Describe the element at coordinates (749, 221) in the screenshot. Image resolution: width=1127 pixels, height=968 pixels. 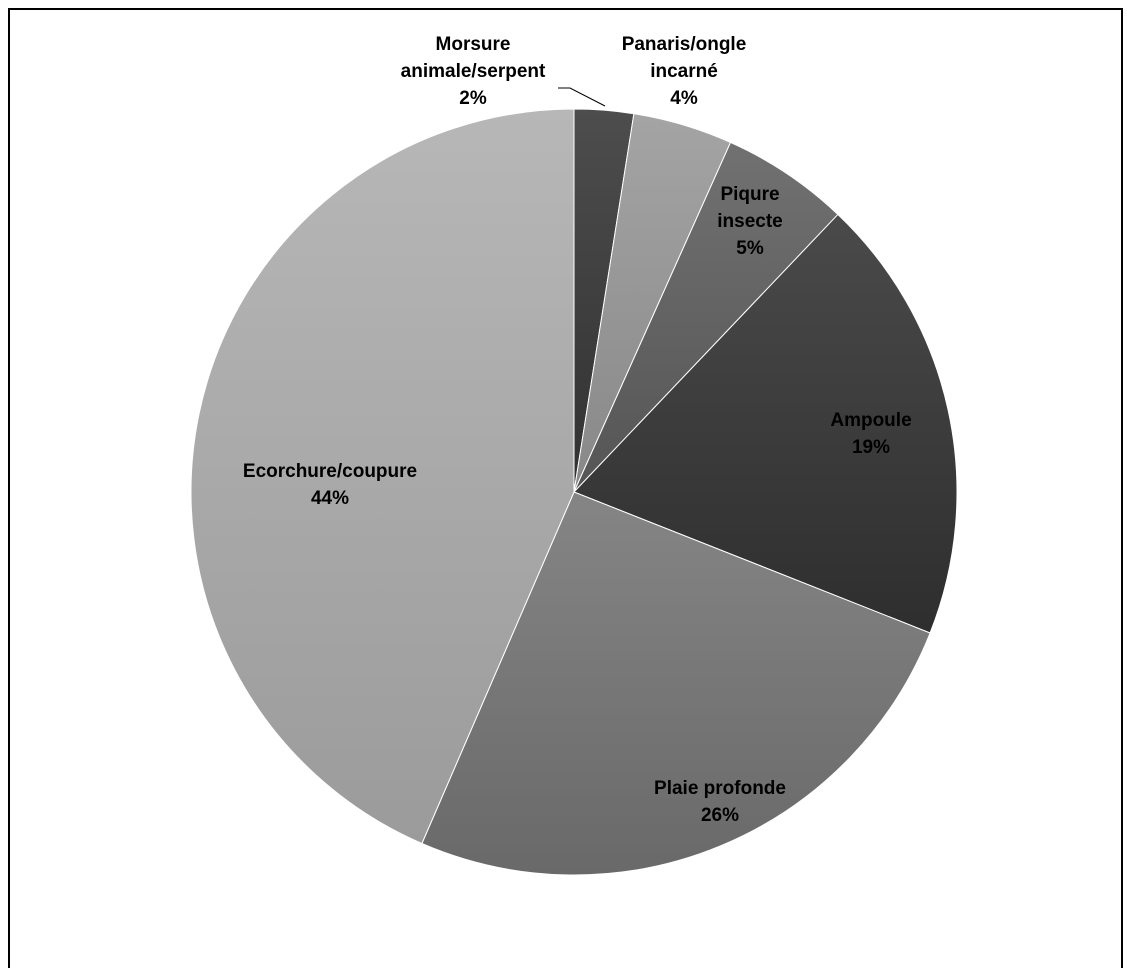
I see `data-label: Piqure insecte 5%` at that location.